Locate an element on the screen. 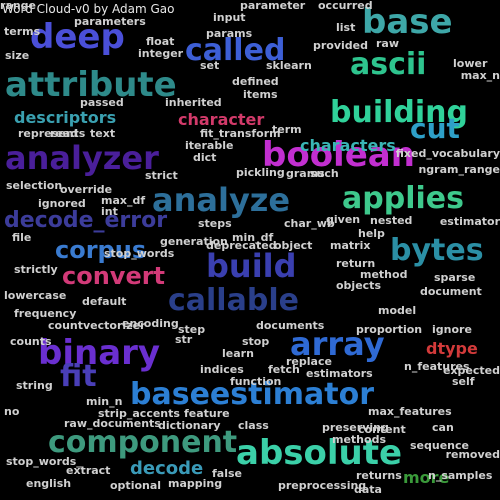  cloud-word: base is located at coordinates (407, 22).